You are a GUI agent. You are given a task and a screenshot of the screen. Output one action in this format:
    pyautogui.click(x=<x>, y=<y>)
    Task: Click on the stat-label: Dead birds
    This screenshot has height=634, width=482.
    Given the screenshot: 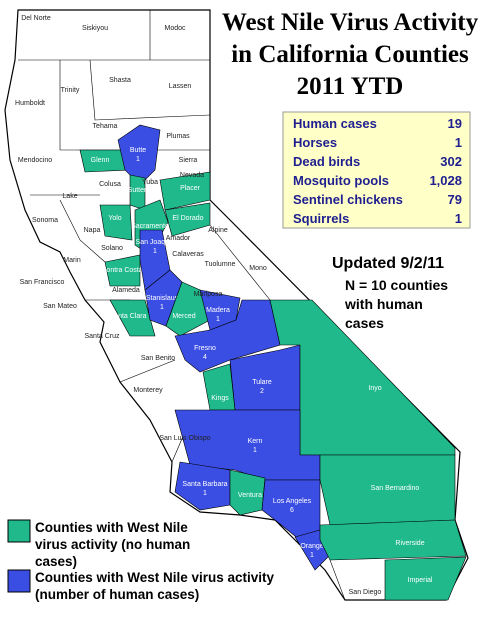 What is the action you would take?
    pyautogui.click(x=326, y=161)
    